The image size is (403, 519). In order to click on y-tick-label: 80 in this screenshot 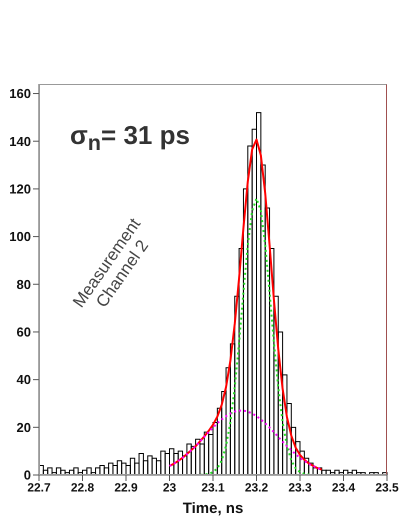, I will do `click(23, 284)`.